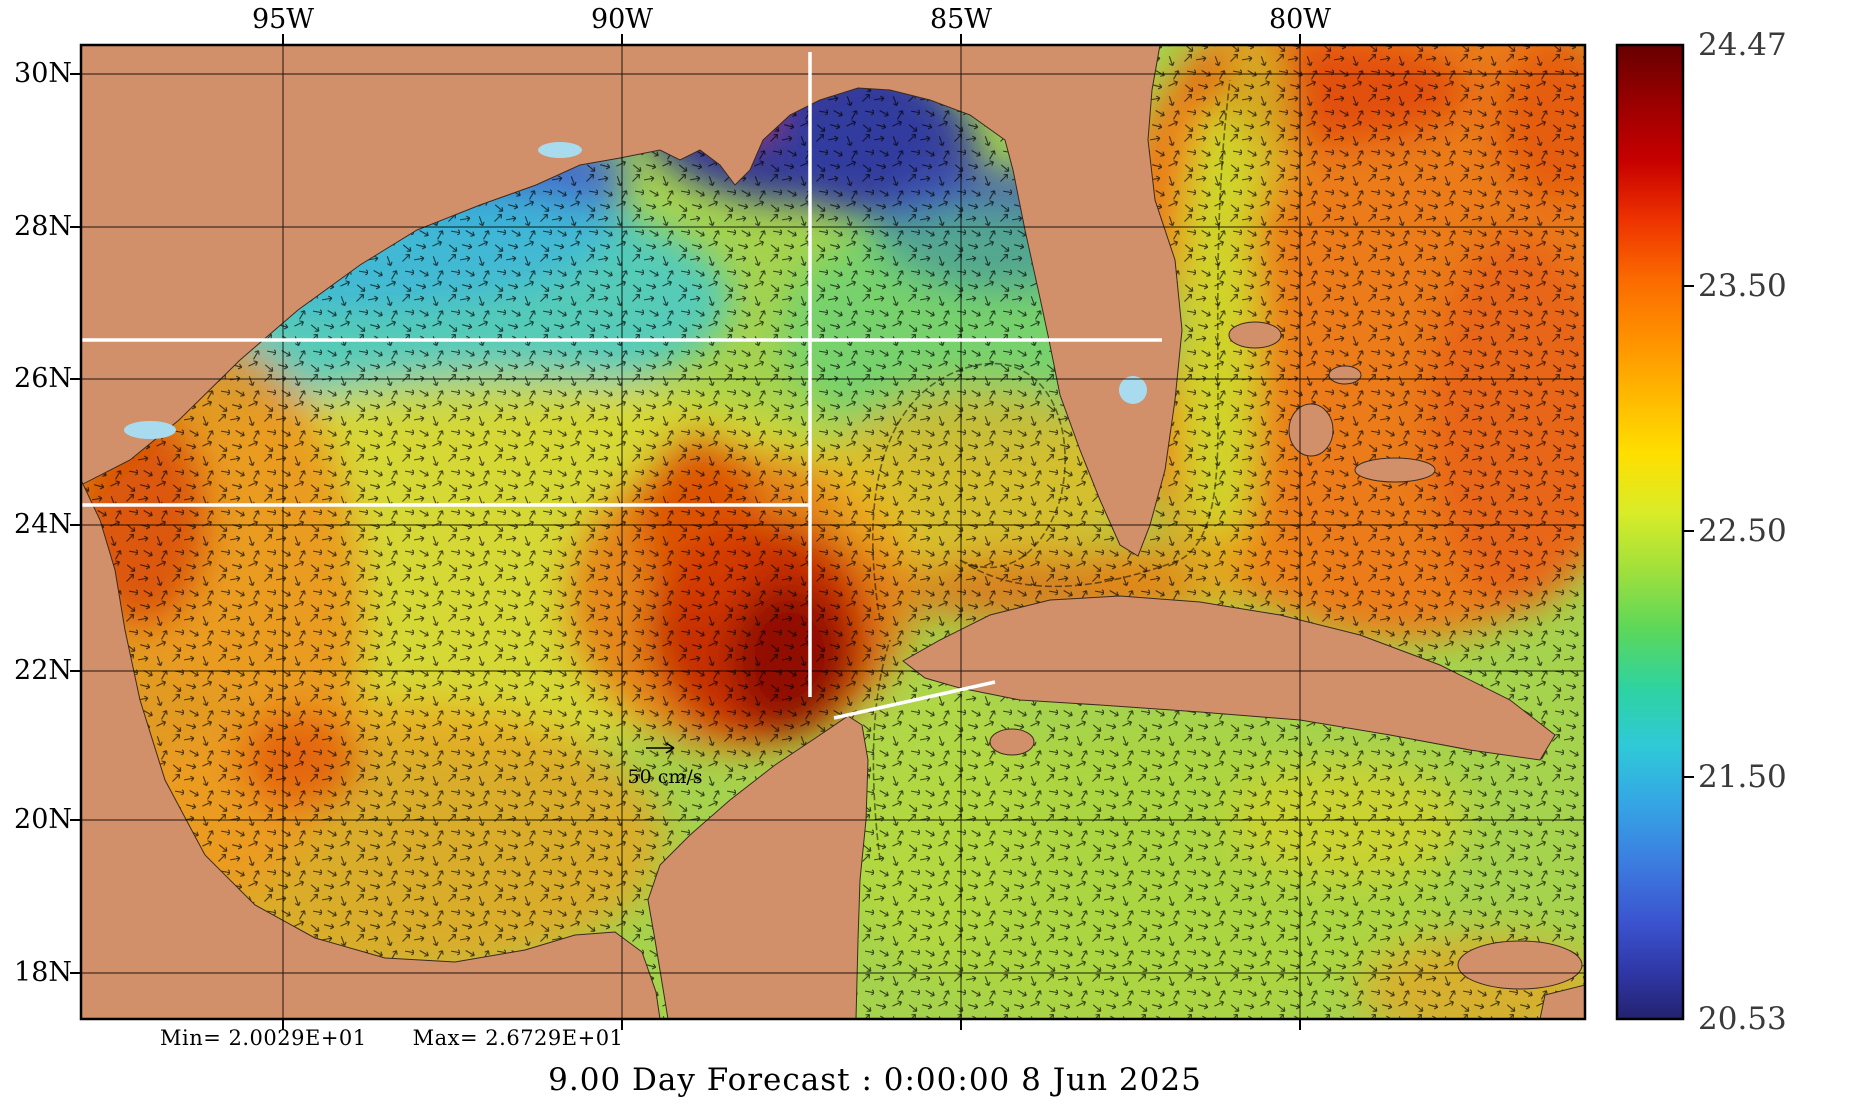 This screenshot has height=1109, width=1869. Describe the element at coordinates (43, 670) in the screenshot. I see `lat-label-22n: 22N` at that location.